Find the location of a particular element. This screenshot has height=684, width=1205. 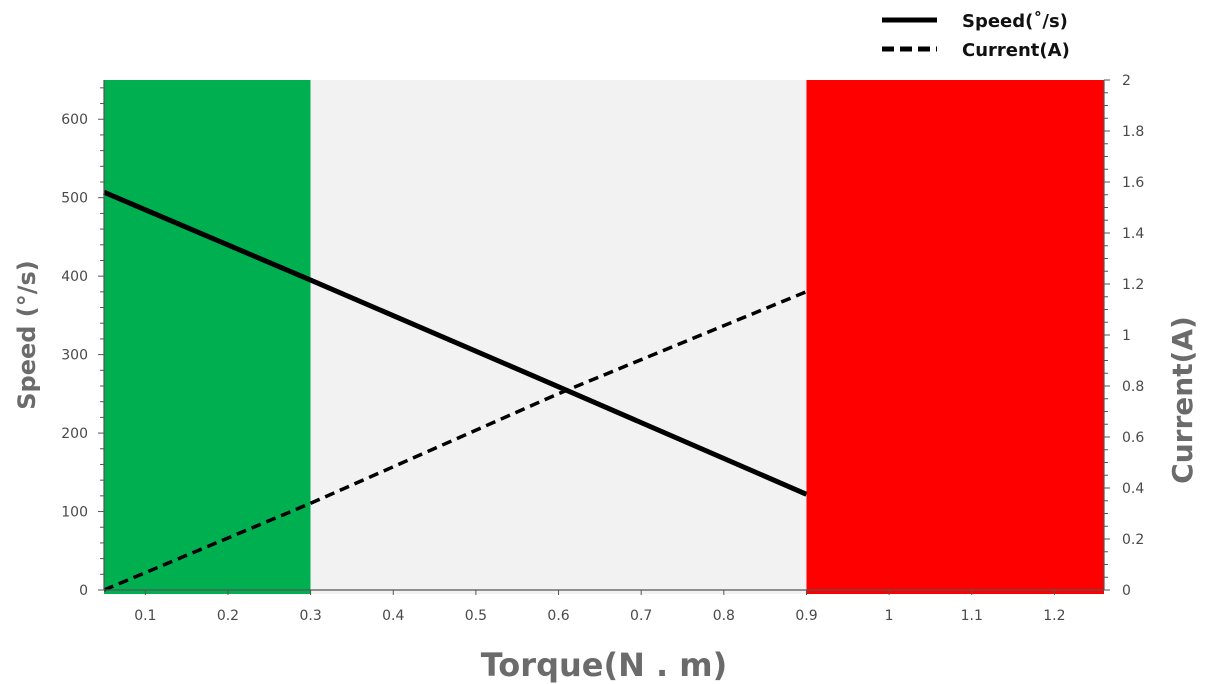

y-left-tick-label: 0 is located at coordinates (83, 591).